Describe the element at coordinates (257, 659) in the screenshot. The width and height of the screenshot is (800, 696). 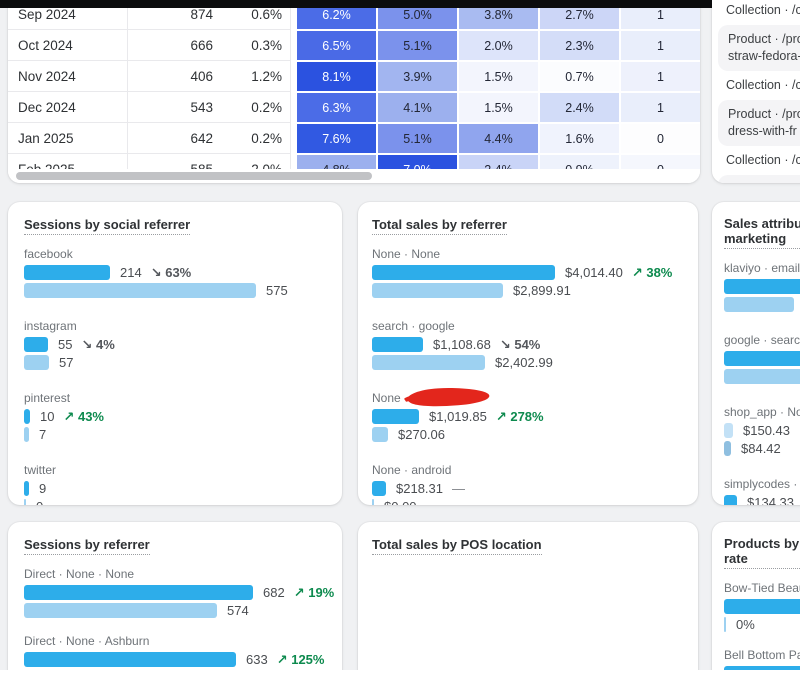
I see `bar-value: 633` at that location.